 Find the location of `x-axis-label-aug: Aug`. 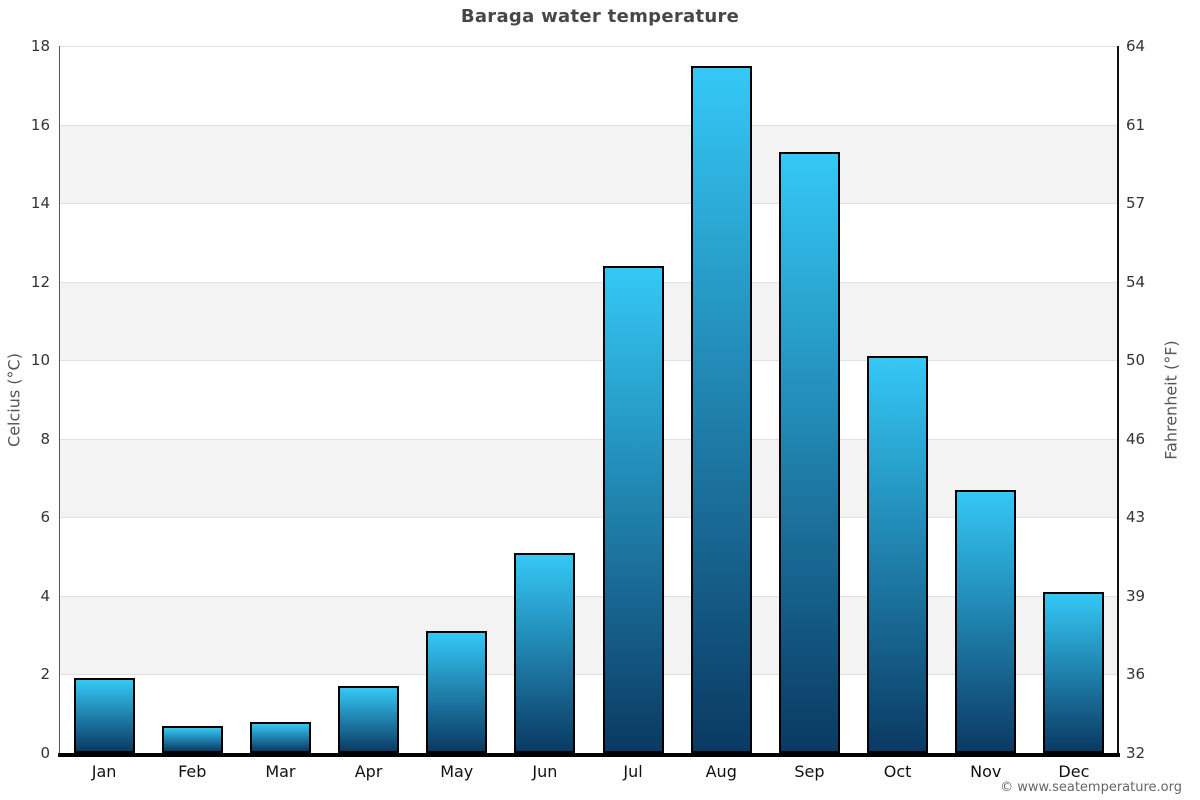

x-axis-label-aug: Aug is located at coordinates (721, 771).